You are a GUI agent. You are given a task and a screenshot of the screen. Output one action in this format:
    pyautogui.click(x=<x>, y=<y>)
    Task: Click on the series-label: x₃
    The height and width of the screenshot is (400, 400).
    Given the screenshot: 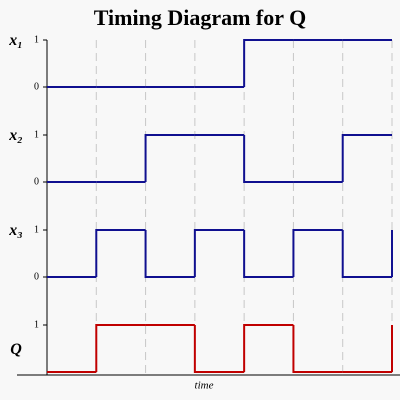 What is the action you would take?
    pyautogui.click(x=15, y=230)
    